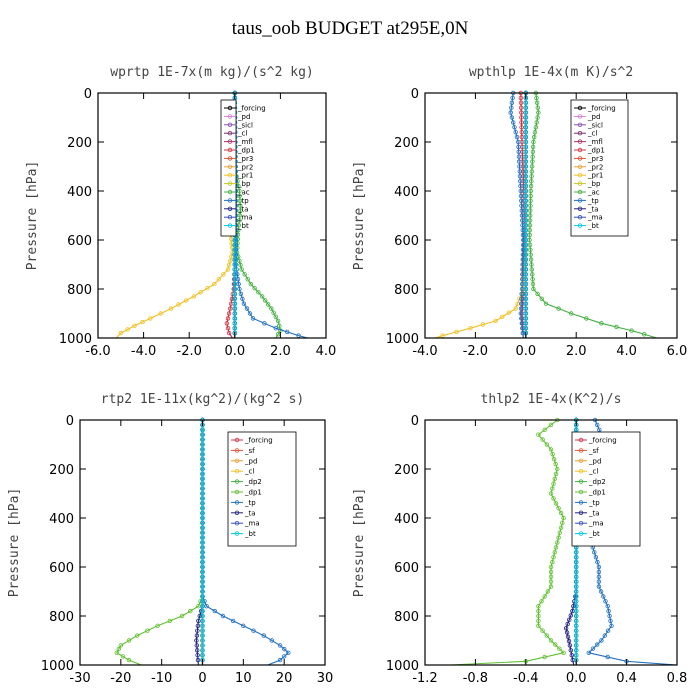 The image size is (700, 700). I want to click on x-tick-label: -0.8, so click(475, 678).